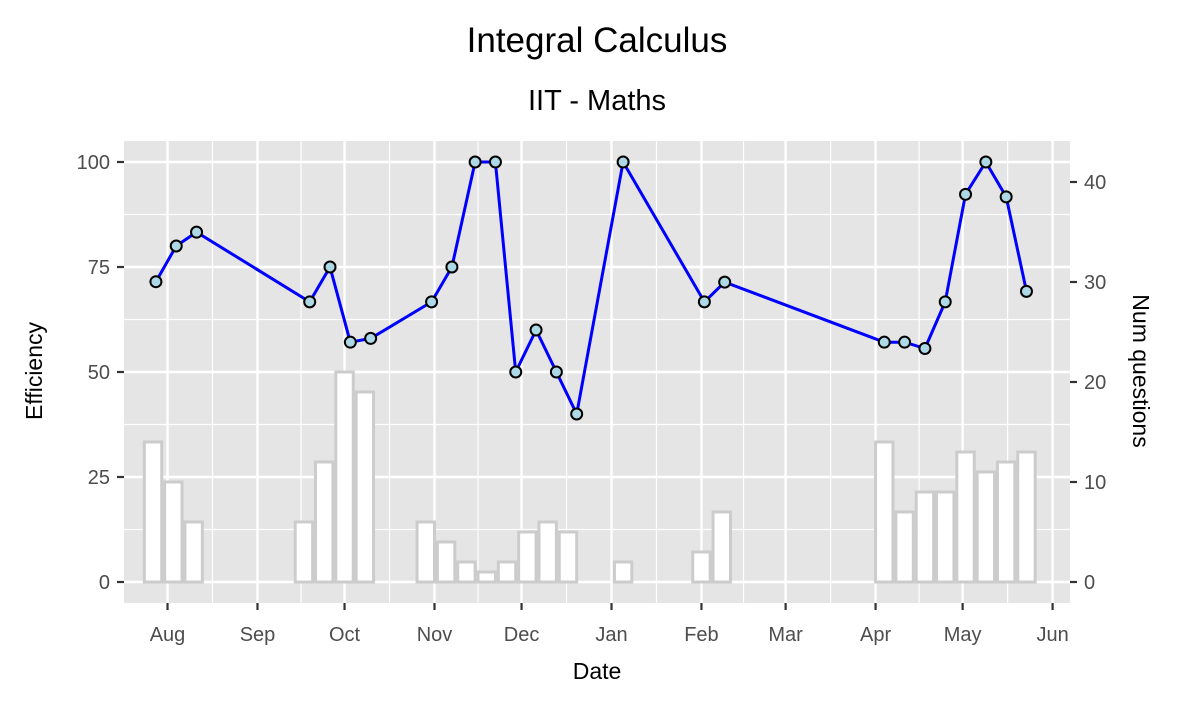  Describe the element at coordinates (1095, 283) in the screenshot. I see `y-right-tick-label-30: 30` at that location.